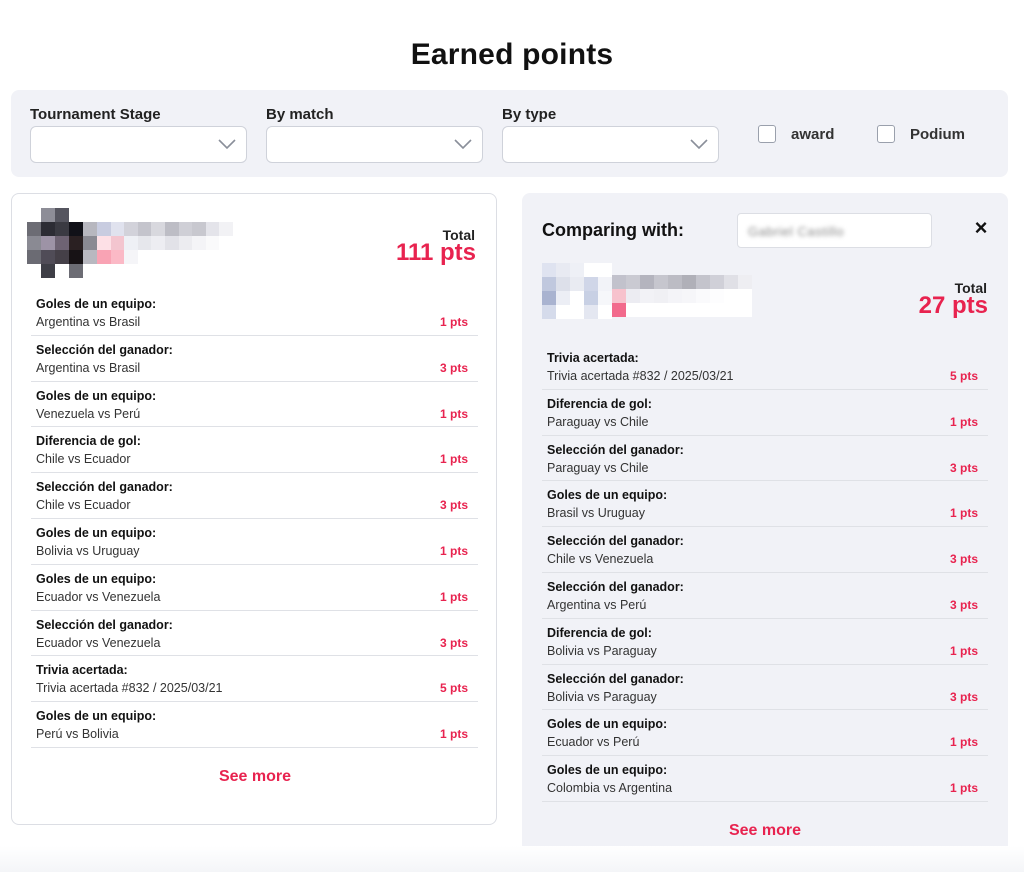 This screenshot has width=1024, height=872. Describe the element at coordinates (593, 742) in the screenshot. I see `item-match: Ecuador vs Perú` at that location.